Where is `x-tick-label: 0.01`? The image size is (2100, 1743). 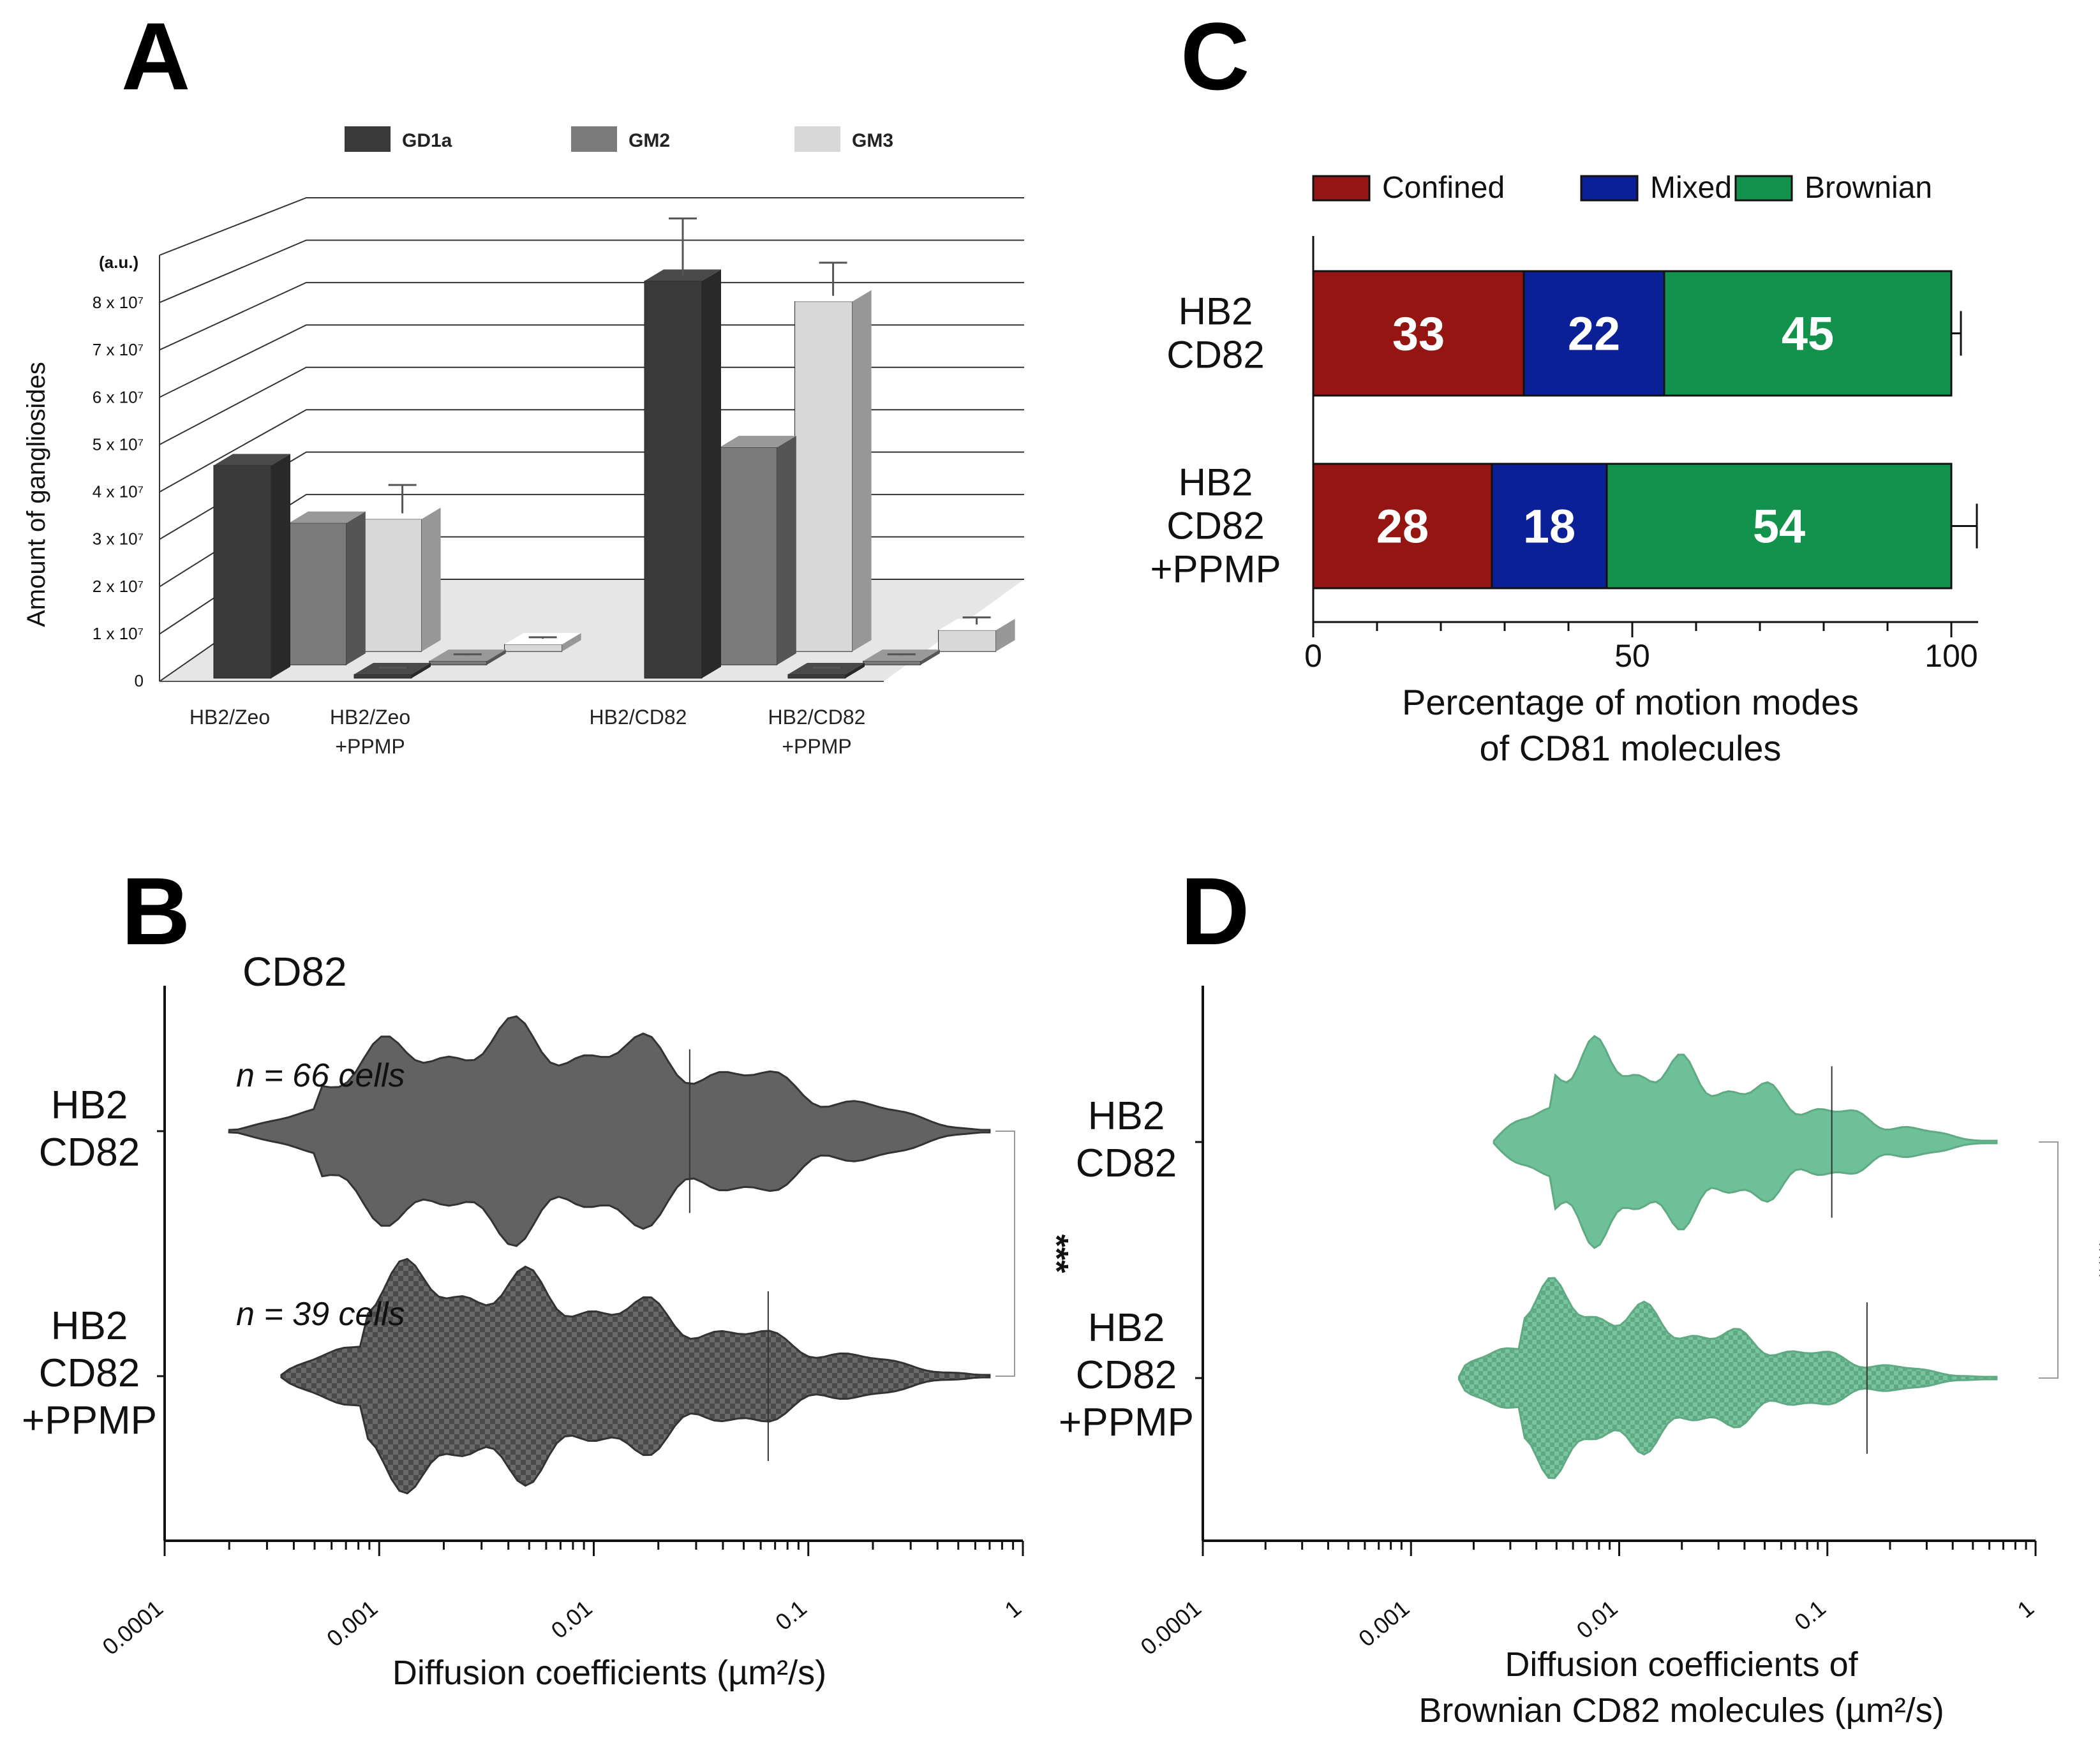 x-tick-label: 0.01 is located at coordinates (571, 1619).